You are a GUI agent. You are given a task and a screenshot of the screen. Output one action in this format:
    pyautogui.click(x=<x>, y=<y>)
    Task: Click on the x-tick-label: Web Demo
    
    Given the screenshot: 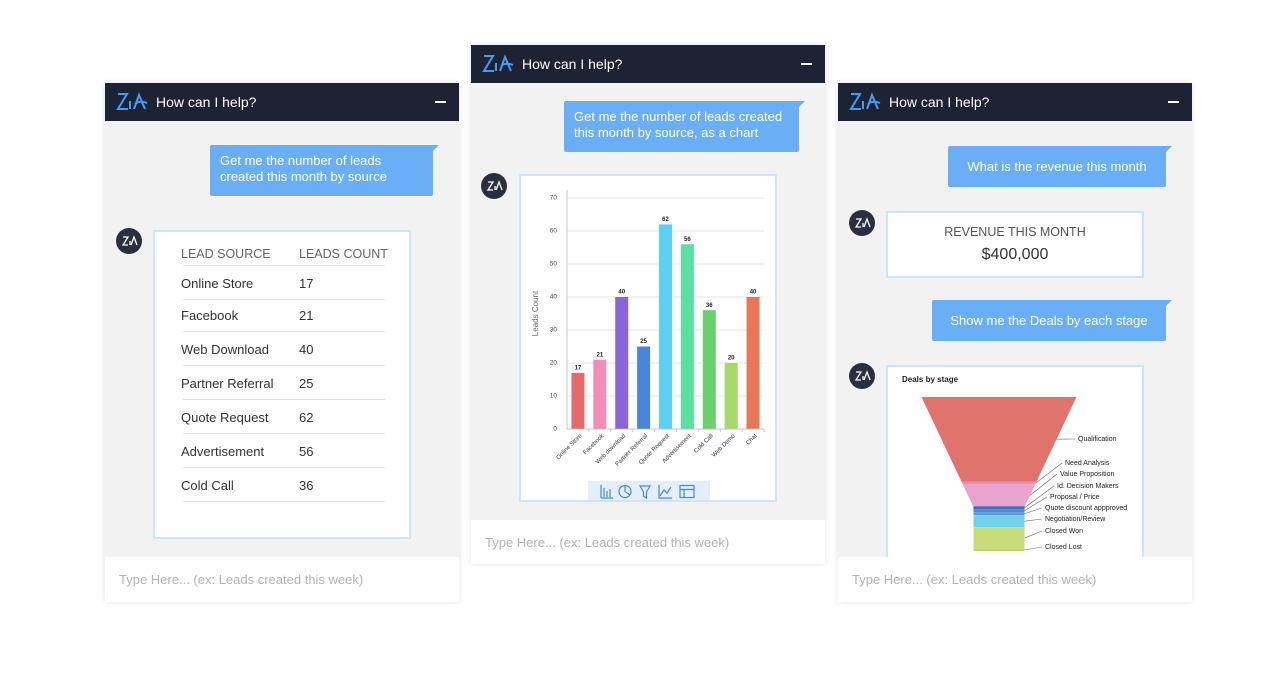 What is the action you would take?
    pyautogui.click(x=724, y=446)
    